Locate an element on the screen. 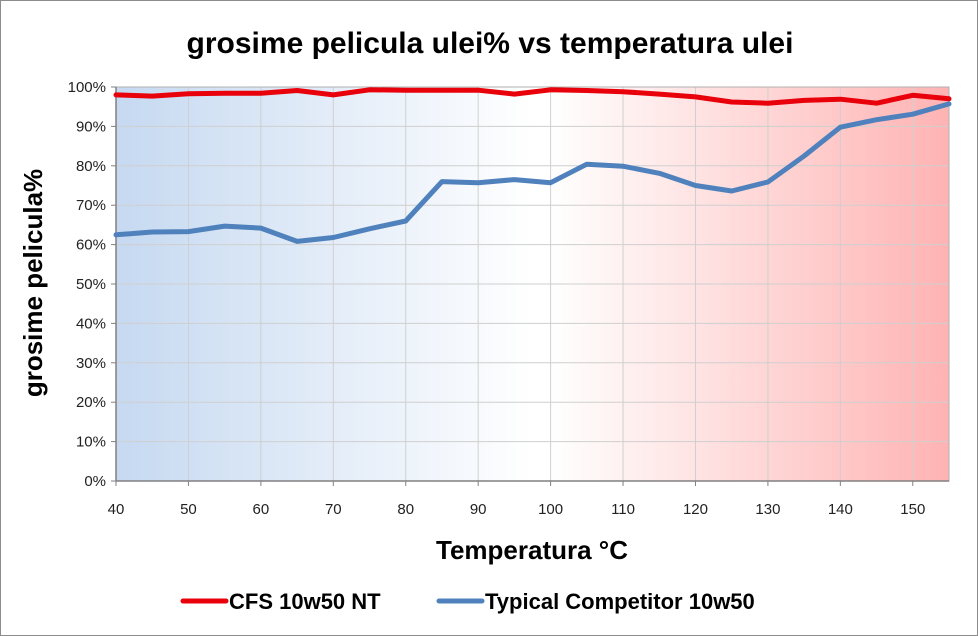  y-tick-label: 70% is located at coordinates (91, 205).